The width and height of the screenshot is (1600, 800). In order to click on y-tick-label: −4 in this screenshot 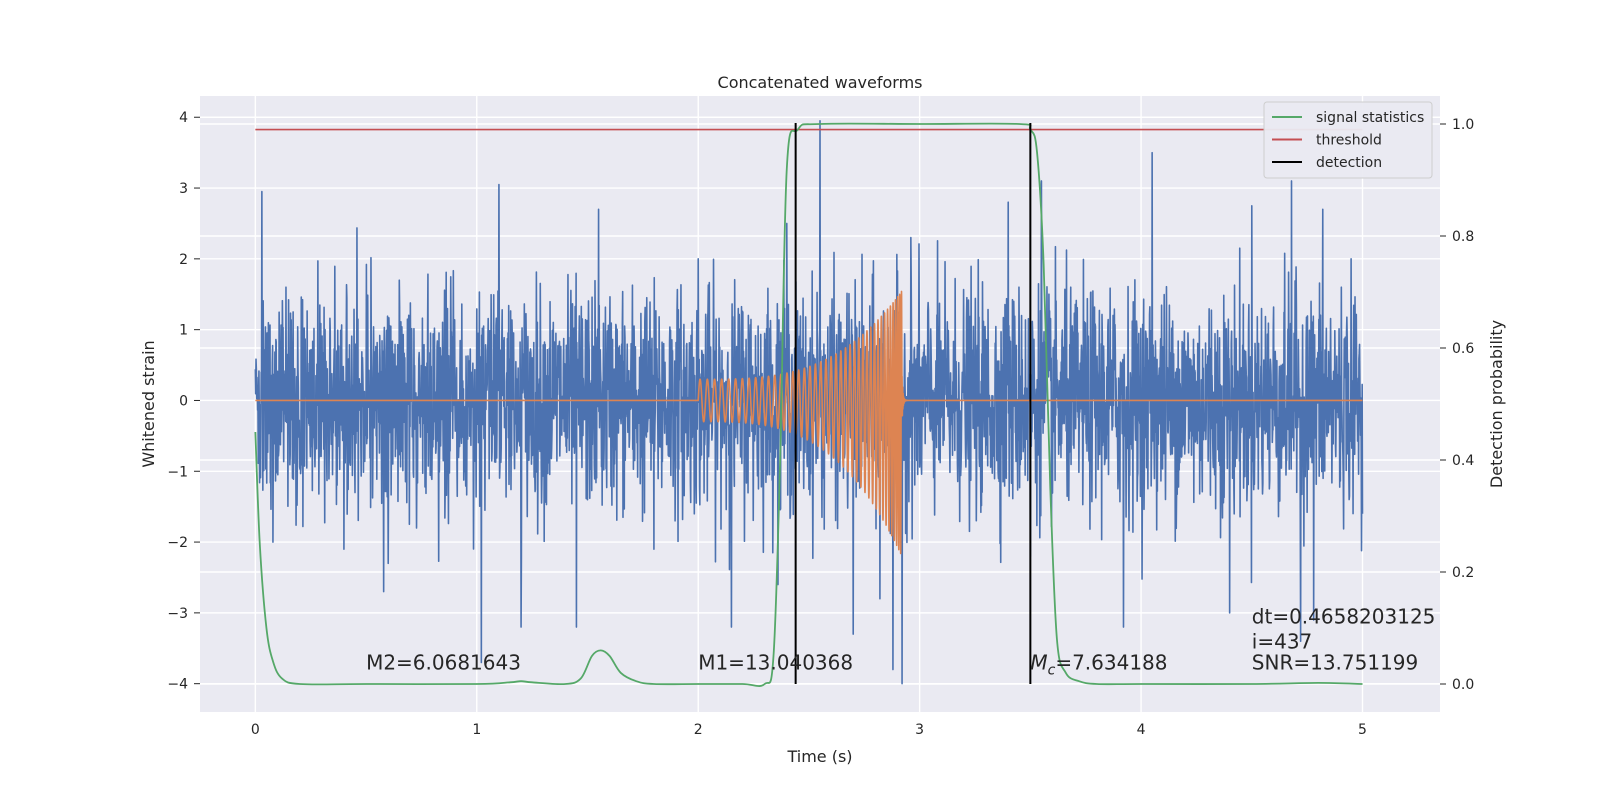, I will do `click(177, 685)`.